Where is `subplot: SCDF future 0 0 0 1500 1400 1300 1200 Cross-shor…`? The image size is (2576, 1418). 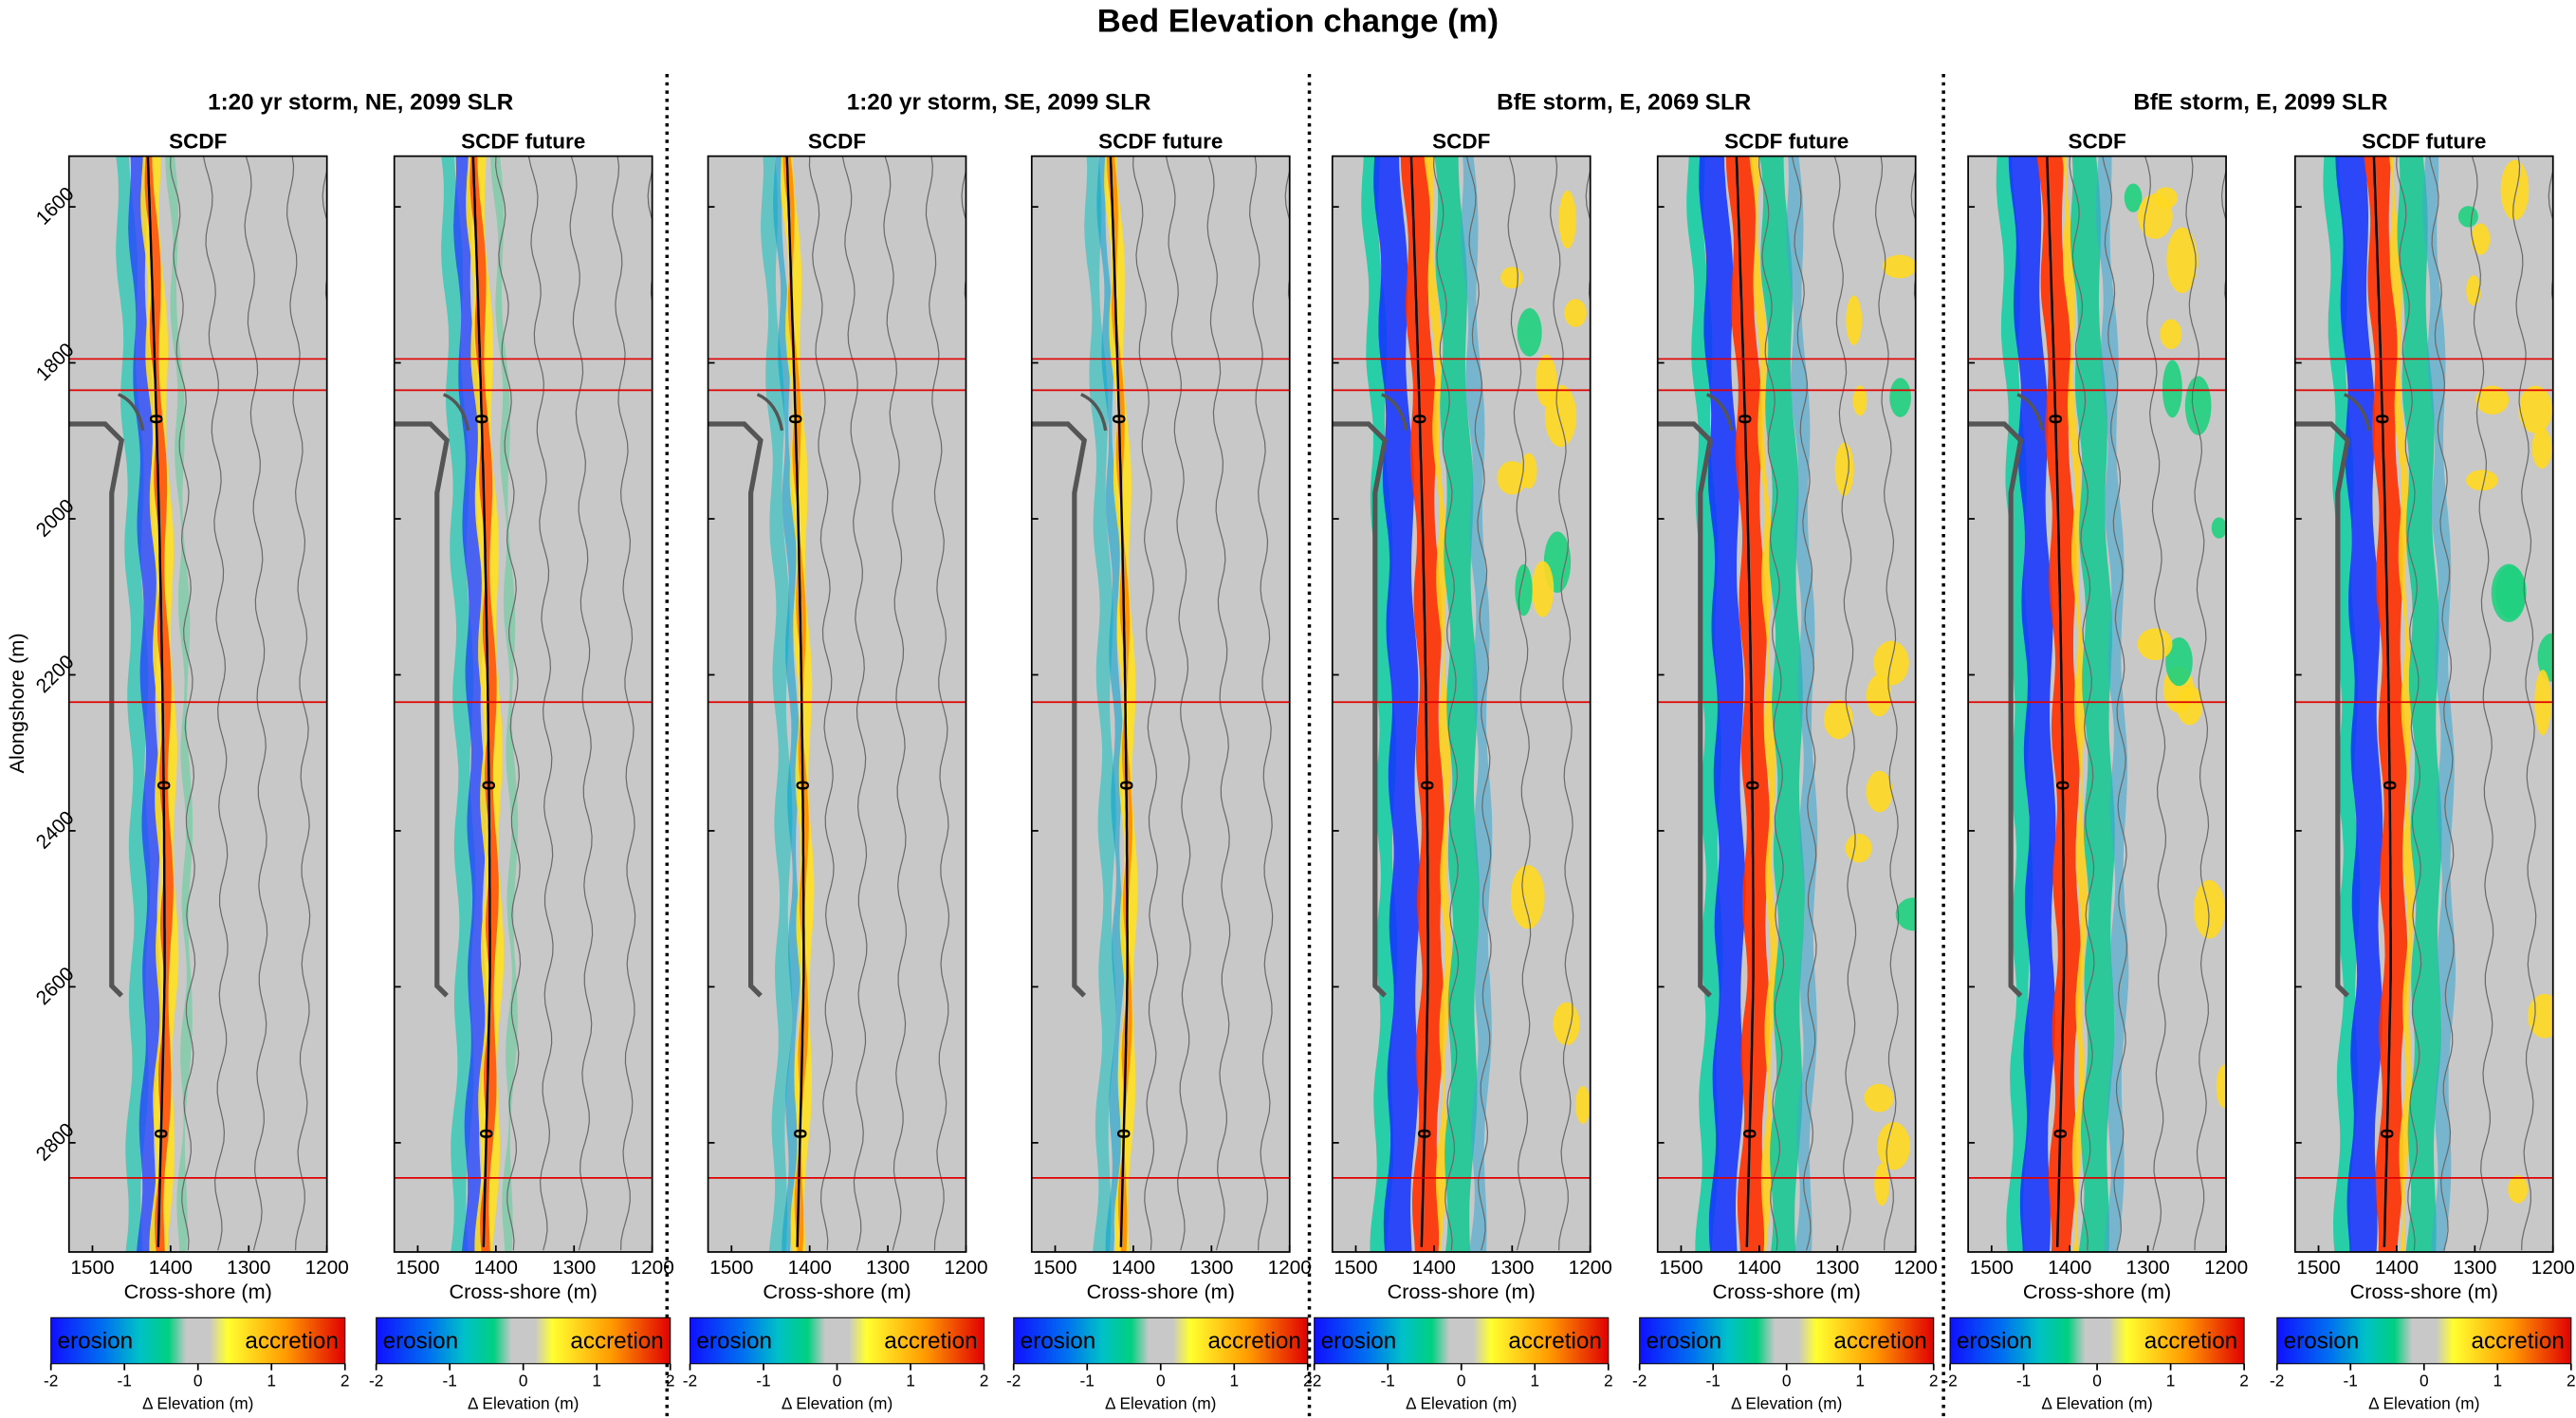 subplot: SCDF future 0 0 0 1500 1400 1300 1200 Cross-shor… is located at coordinates (522, 771).